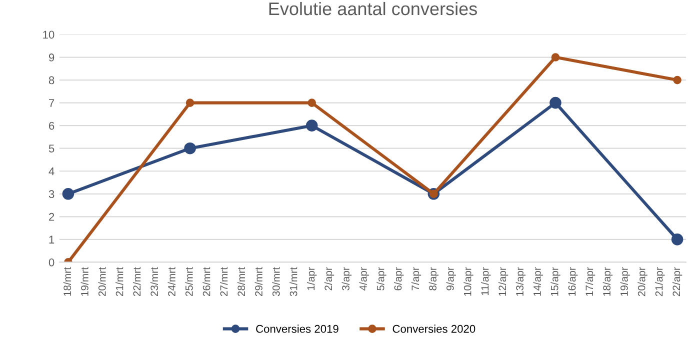 The height and width of the screenshot is (345, 700). What do you see at coordinates (172, 281) in the screenshot?
I see `x-tick-label: 24/mrt` at bounding box center [172, 281].